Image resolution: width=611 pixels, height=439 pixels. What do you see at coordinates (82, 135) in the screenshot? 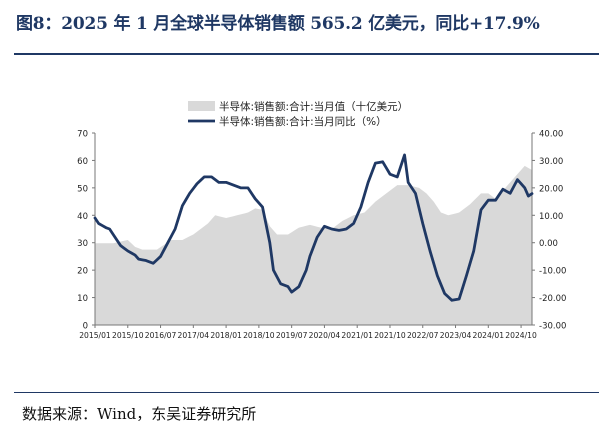
I see `y-left-tick-label: 70` at bounding box center [82, 135].